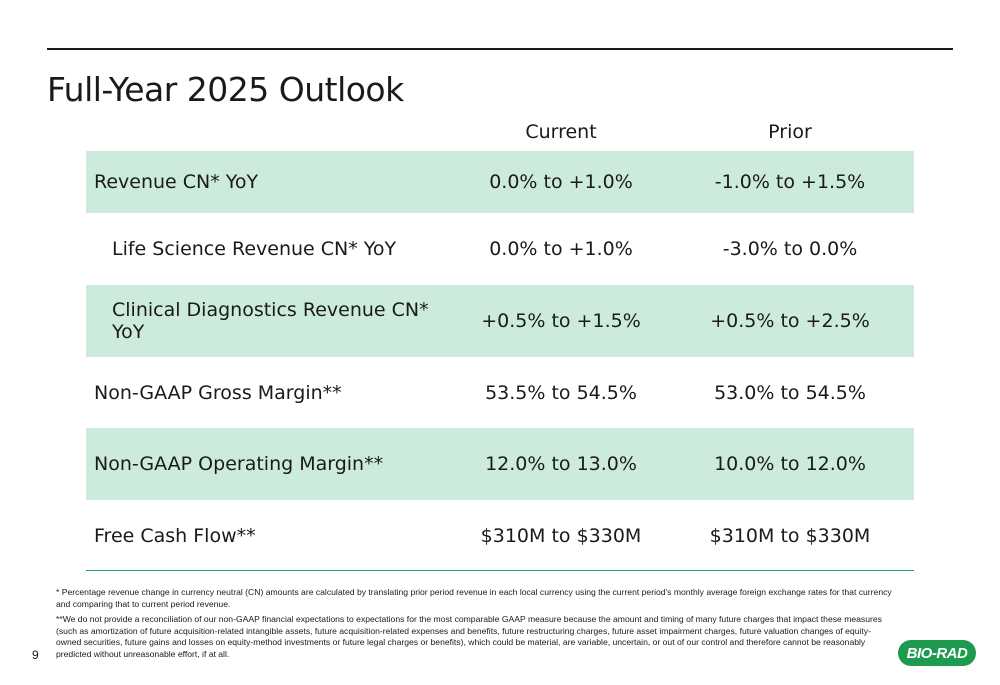 This screenshot has height=685, width=1000. What do you see at coordinates (561, 321) in the screenshot?
I see `row-current: +0.5% to +1.5%` at bounding box center [561, 321].